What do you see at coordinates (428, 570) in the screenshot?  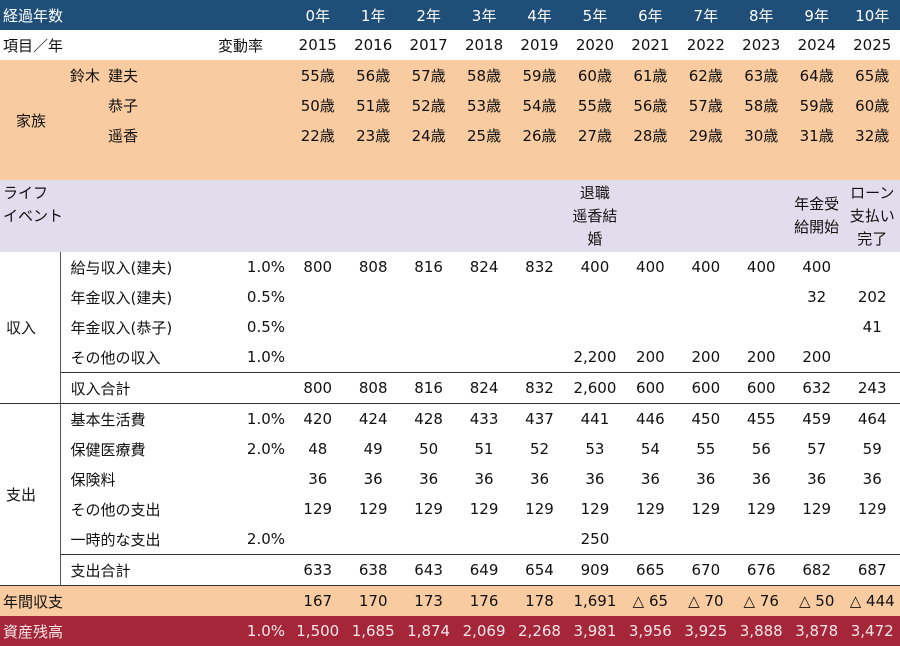 I see `value-cell: 643` at bounding box center [428, 570].